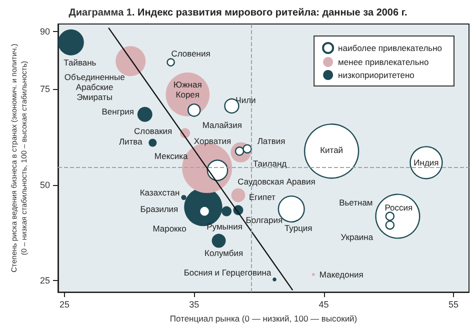 This screenshot has height=328, width=476. I want to click on annotation: Хорватия, so click(213, 141).